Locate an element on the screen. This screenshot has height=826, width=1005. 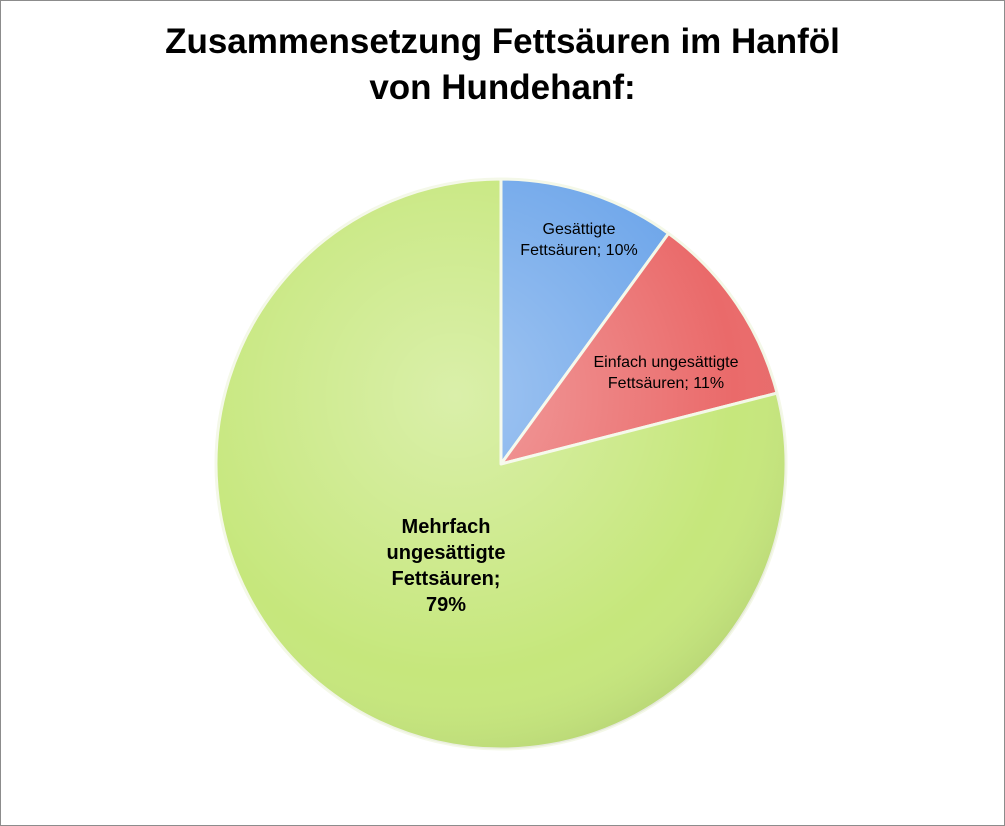
data-label: Einfach ungesättigte Fettsäuren; 11% is located at coordinates (666, 373).